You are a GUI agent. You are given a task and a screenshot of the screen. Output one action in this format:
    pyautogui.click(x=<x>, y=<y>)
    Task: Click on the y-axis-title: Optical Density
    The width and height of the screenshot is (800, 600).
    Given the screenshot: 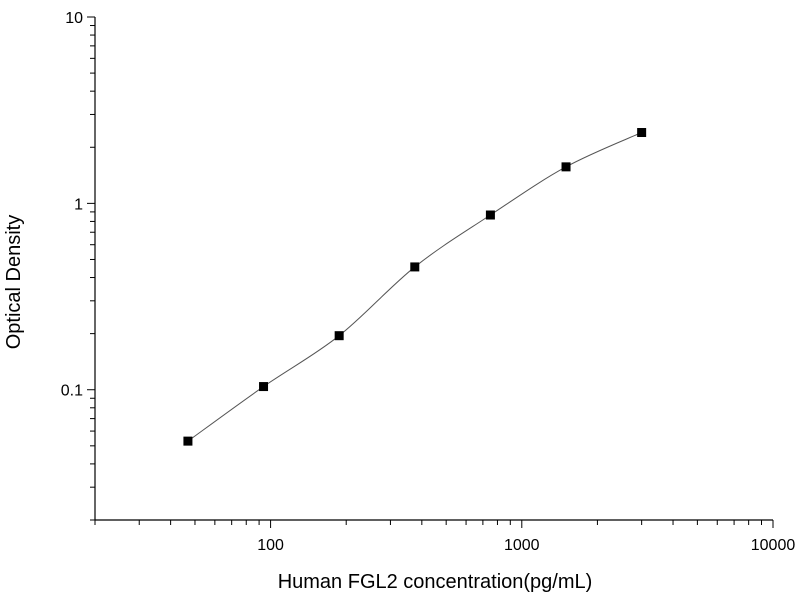 What is the action you would take?
    pyautogui.click(x=14, y=282)
    